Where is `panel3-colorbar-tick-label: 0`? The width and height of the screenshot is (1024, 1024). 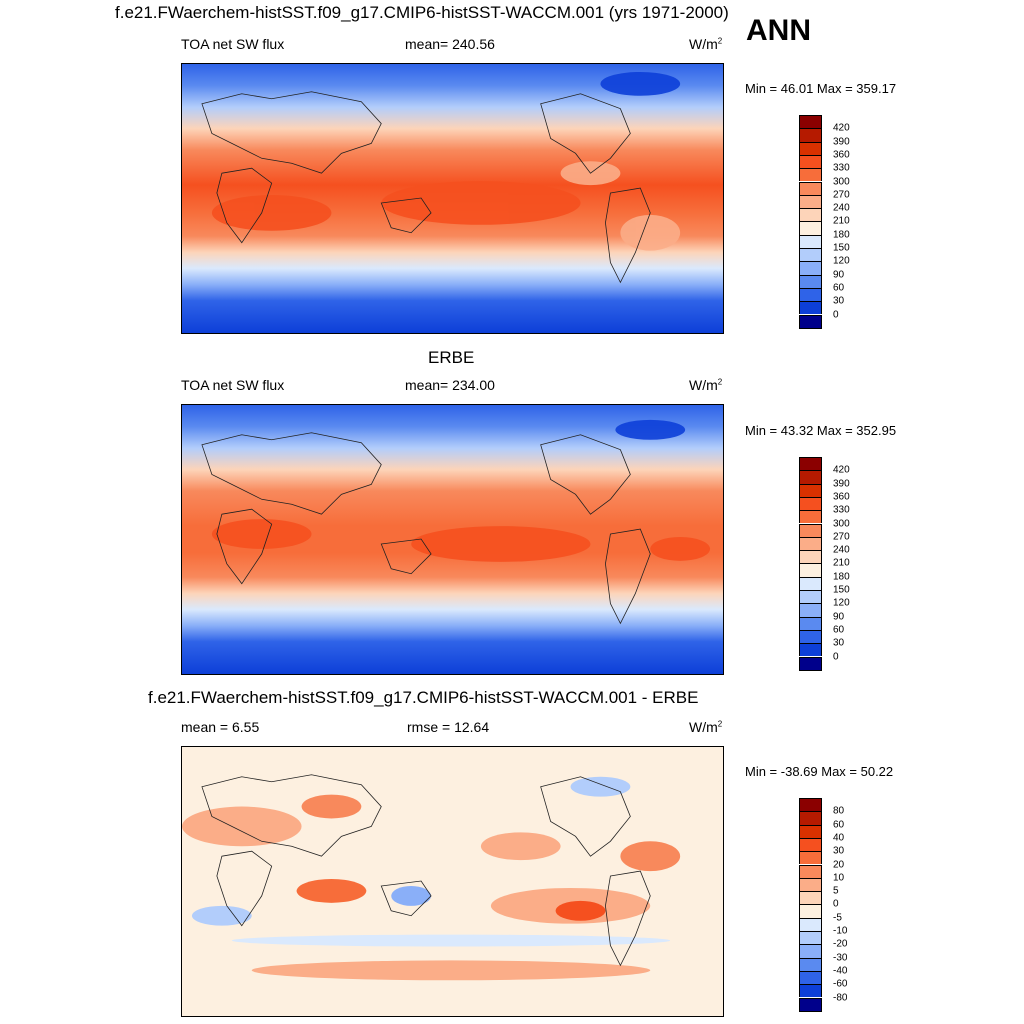
panel3-colorbar-tick-label: 0 is located at coordinates (836, 904).